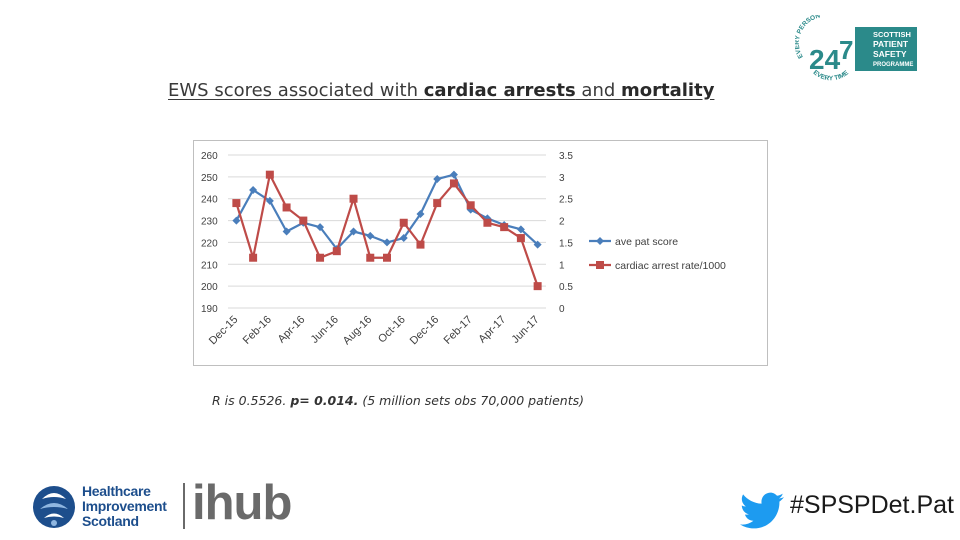 This screenshot has height=540, width=960. Describe the element at coordinates (116, 491) in the screenshot. I see `hc-line-healthcare: Healthcare` at that location.